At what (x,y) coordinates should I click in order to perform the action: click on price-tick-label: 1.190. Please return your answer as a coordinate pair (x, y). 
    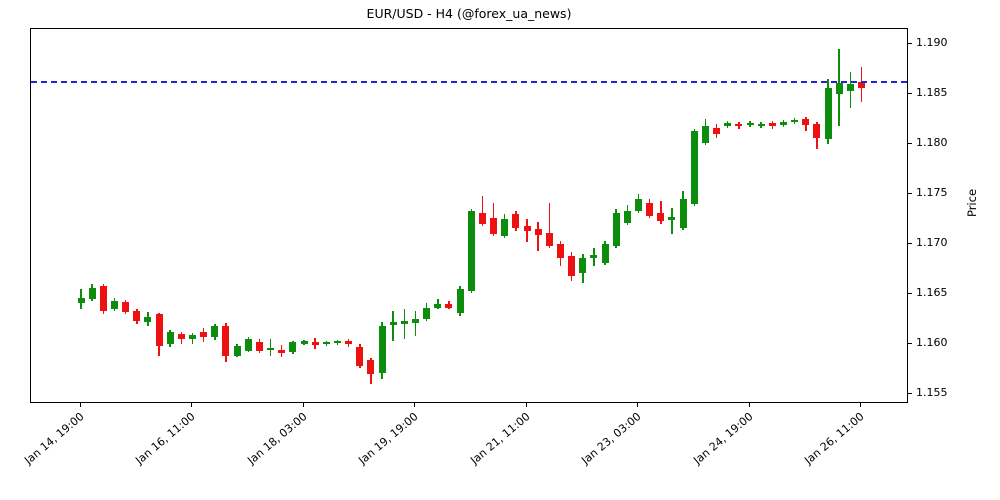
    Looking at the image, I should click on (932, 42).